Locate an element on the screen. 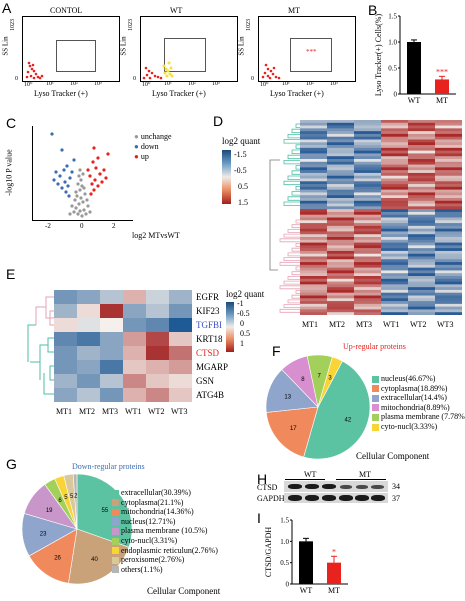 This screenshot has height=601, width=465. panel-label-i: I is located at coordinates (259, 518).